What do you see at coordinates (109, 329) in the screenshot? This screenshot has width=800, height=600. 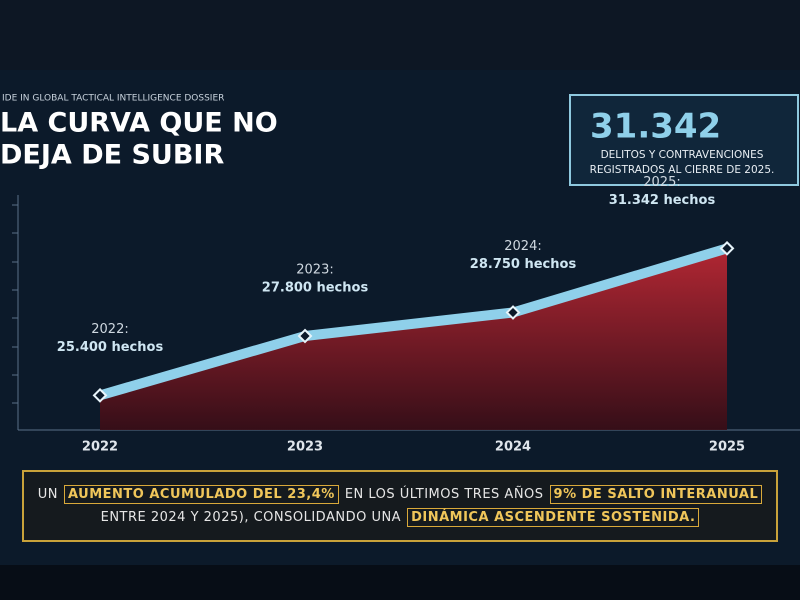 I see `point-year-label: 2022:` at bounding box center [109, 329].